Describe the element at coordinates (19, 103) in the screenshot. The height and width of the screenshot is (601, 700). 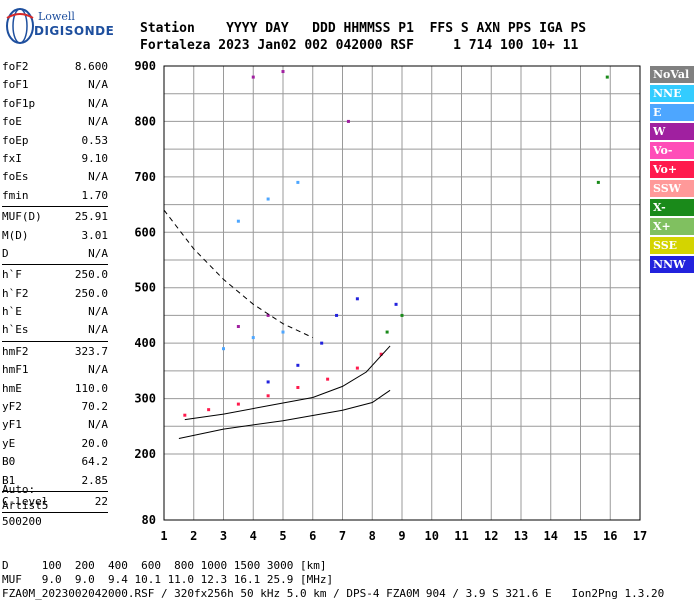
I see `param-key: foF1p` at that location.